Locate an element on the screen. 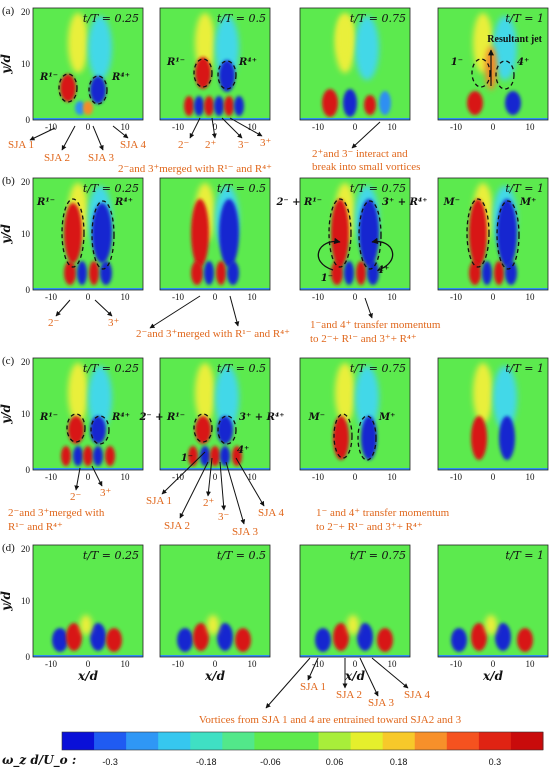 The width and height of the screenshot is (550, 777). vortex-label: R⁴⁺ is located at coordinates (120, 417).